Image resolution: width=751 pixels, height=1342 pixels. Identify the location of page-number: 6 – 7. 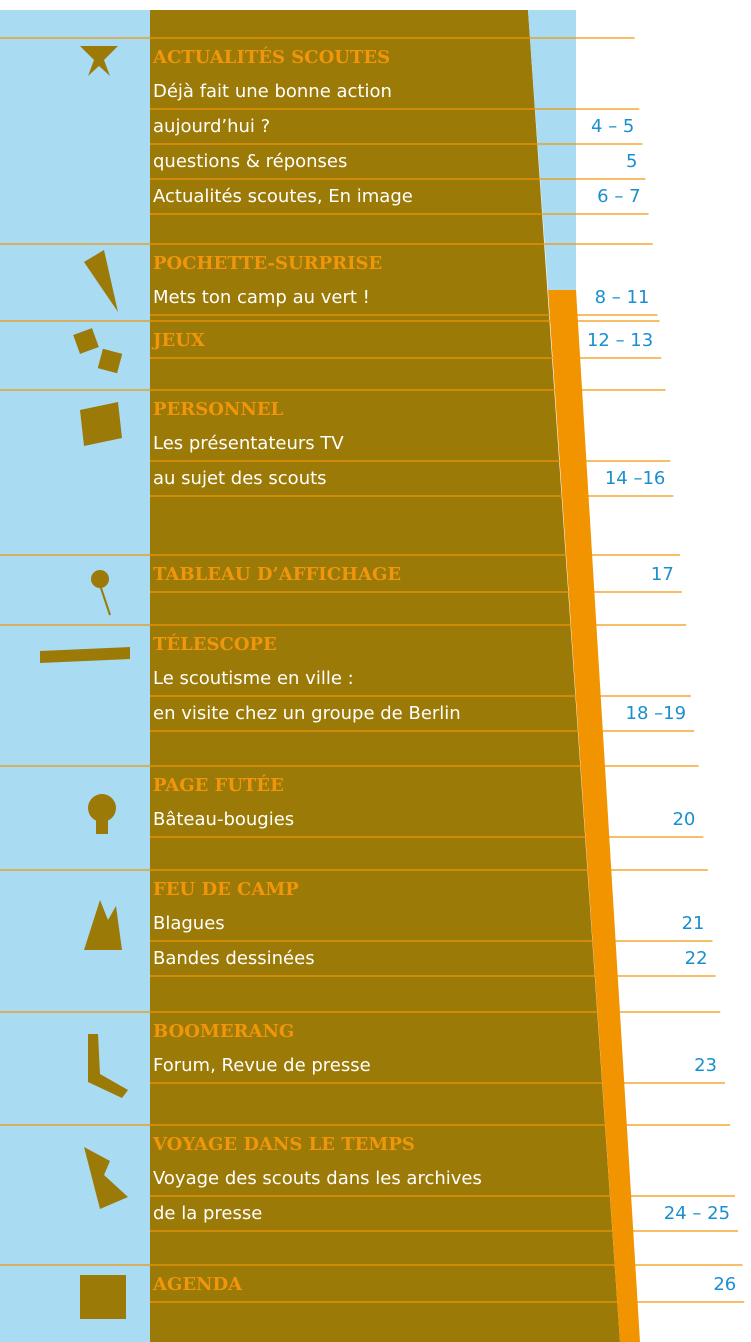
(618, 196).